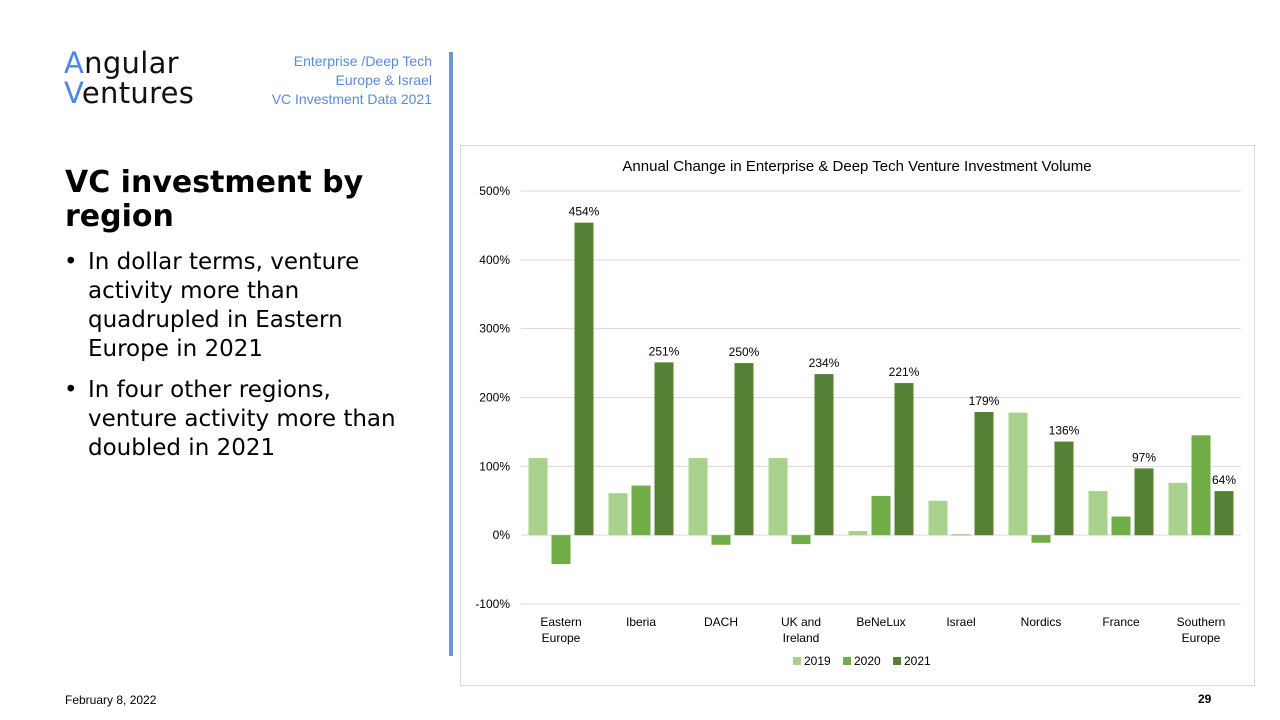 The height and width of the screenshot is (720, 1280). Describe the element at coordinates (1144, 457) in the screenshot. I see `data-label: 97%` at that location.